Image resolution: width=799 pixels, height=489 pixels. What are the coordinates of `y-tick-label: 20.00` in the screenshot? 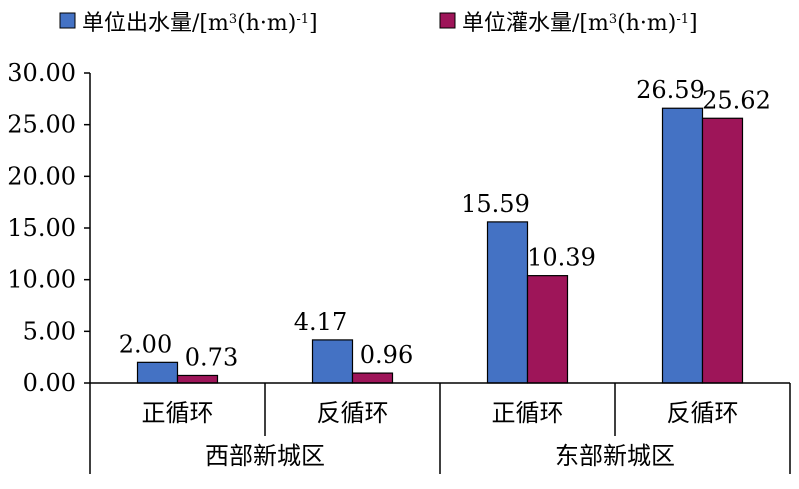 It's located at (41, 176).